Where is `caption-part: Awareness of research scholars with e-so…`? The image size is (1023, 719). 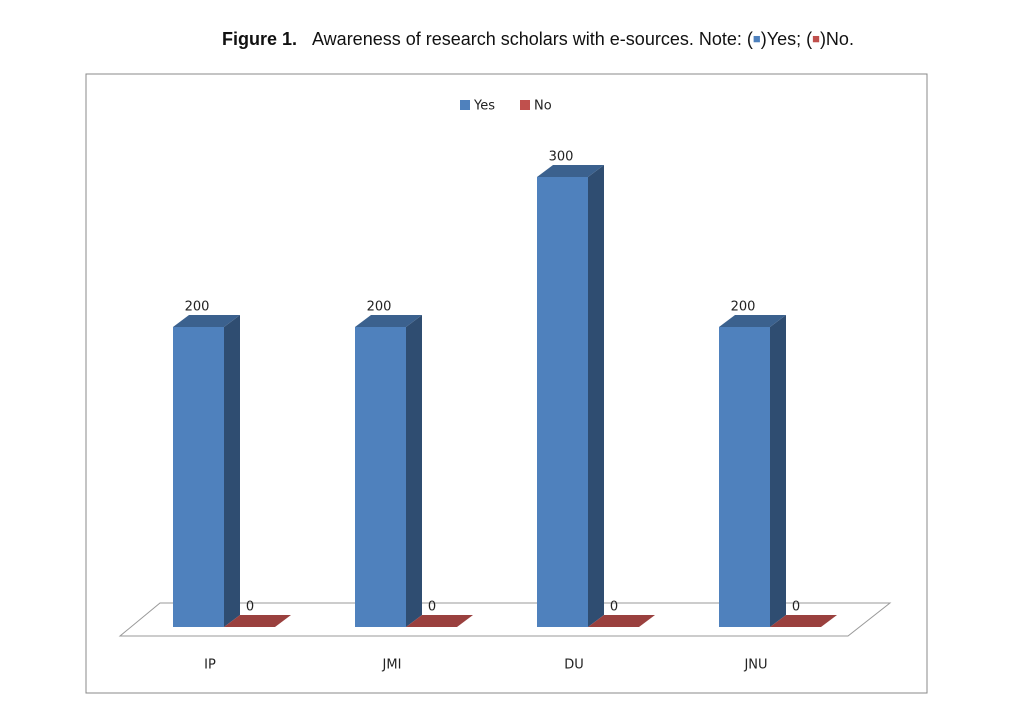 caption-part: Awareness of research scholars with e-so… is located at coordinates (532, 39).